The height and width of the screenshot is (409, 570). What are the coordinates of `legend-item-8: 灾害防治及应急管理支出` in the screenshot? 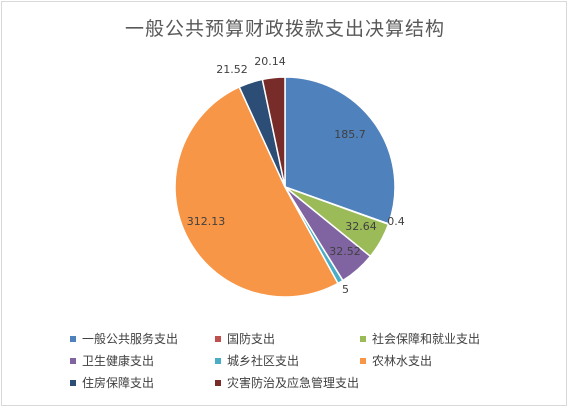 It's located at (287, 382).